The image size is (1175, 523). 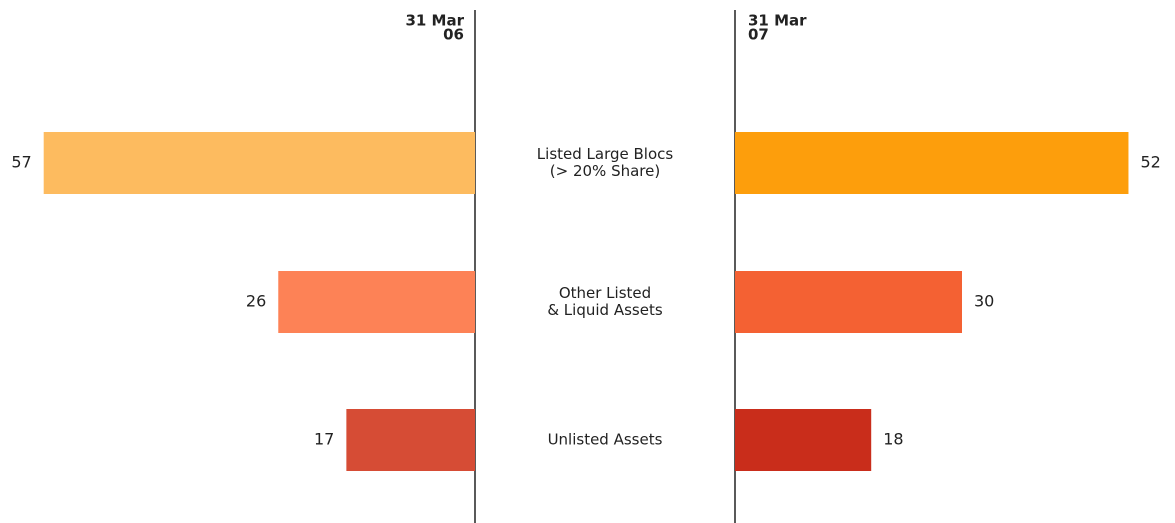 I want to click on category-label: & Liquid Assets, so click(x=604, y=310).